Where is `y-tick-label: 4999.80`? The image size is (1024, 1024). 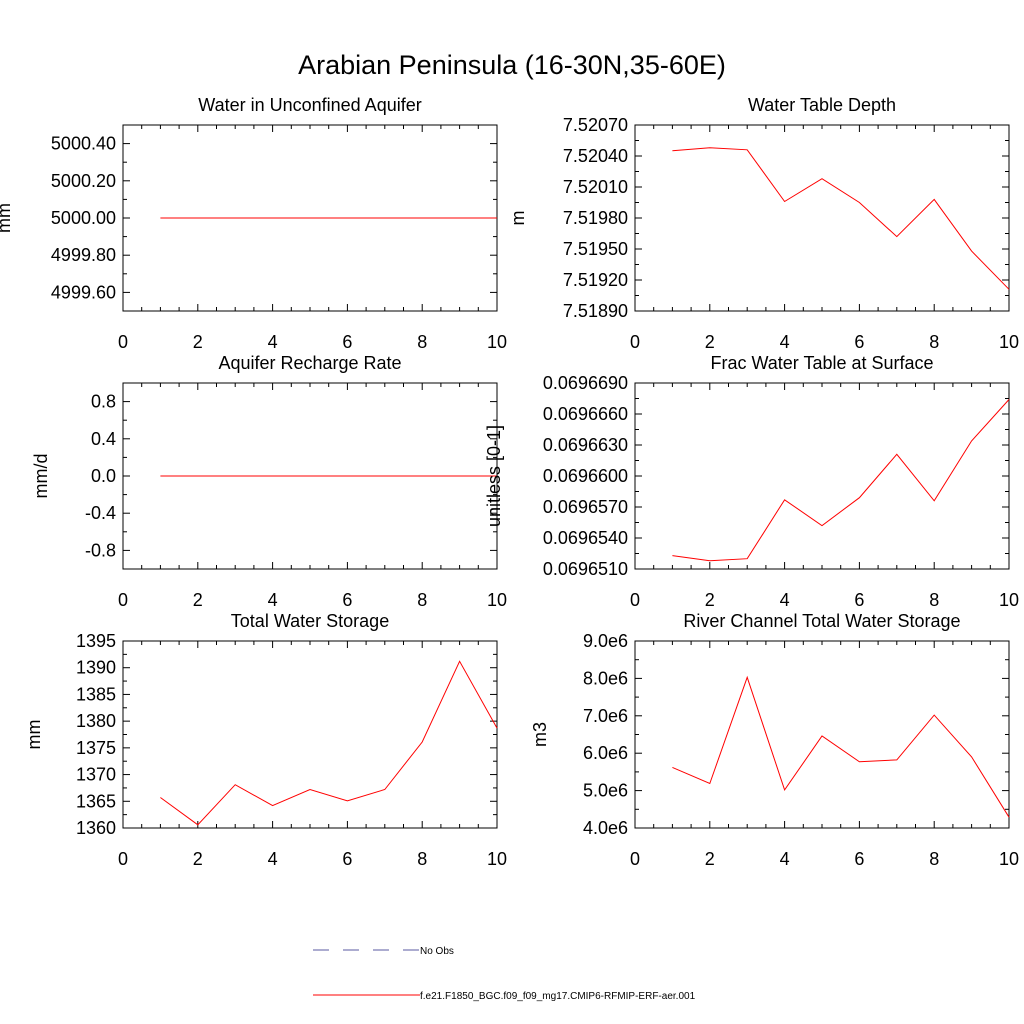 y-tick-label: 4999.80 is located at coordinates (83, 255).